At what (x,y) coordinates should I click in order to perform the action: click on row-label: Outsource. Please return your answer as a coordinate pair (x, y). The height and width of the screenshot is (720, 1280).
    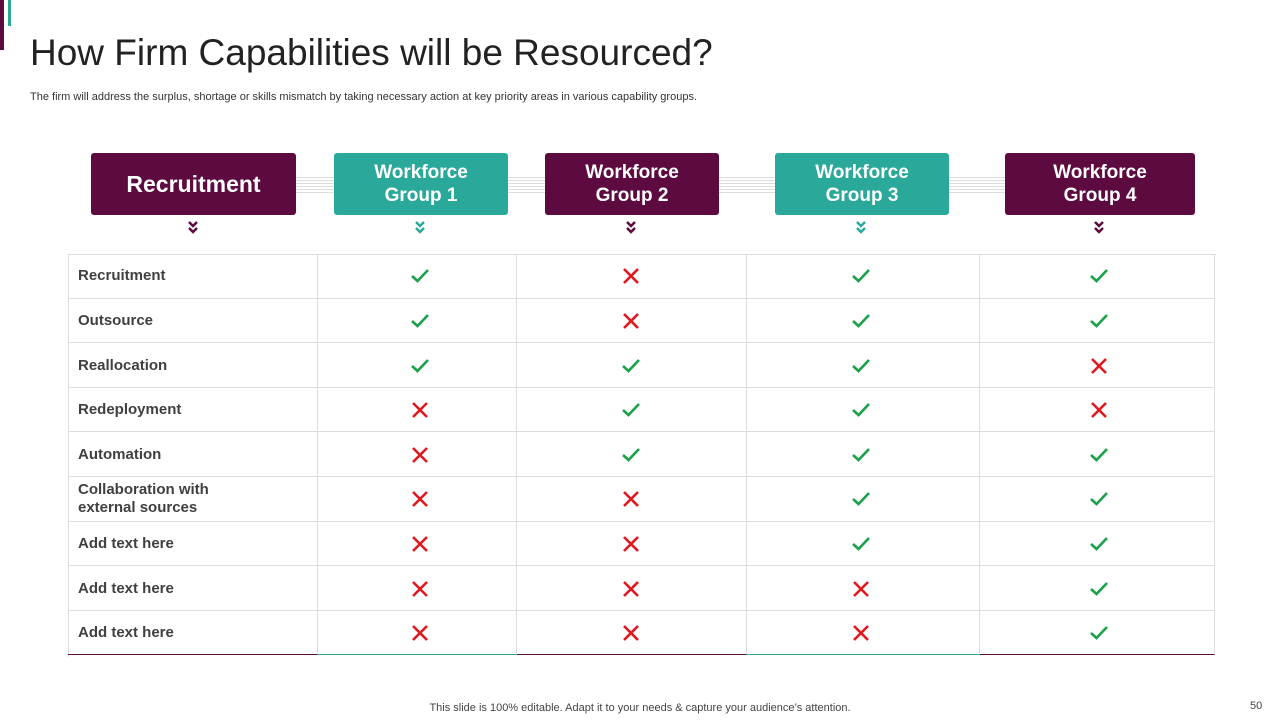
    Looking at the image, I should click on (116, 320).